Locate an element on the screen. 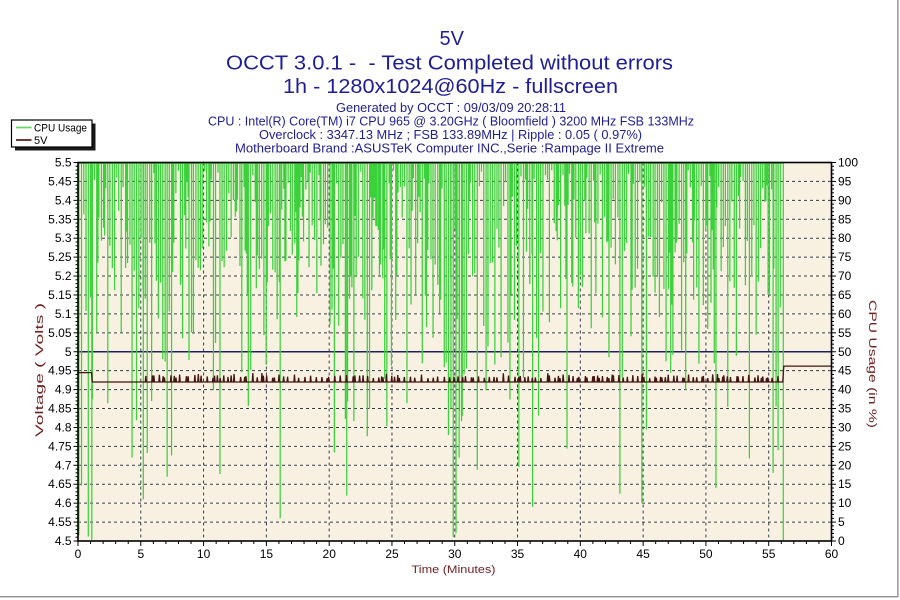  svg-text: 95 is located at coordinates (845, 181).